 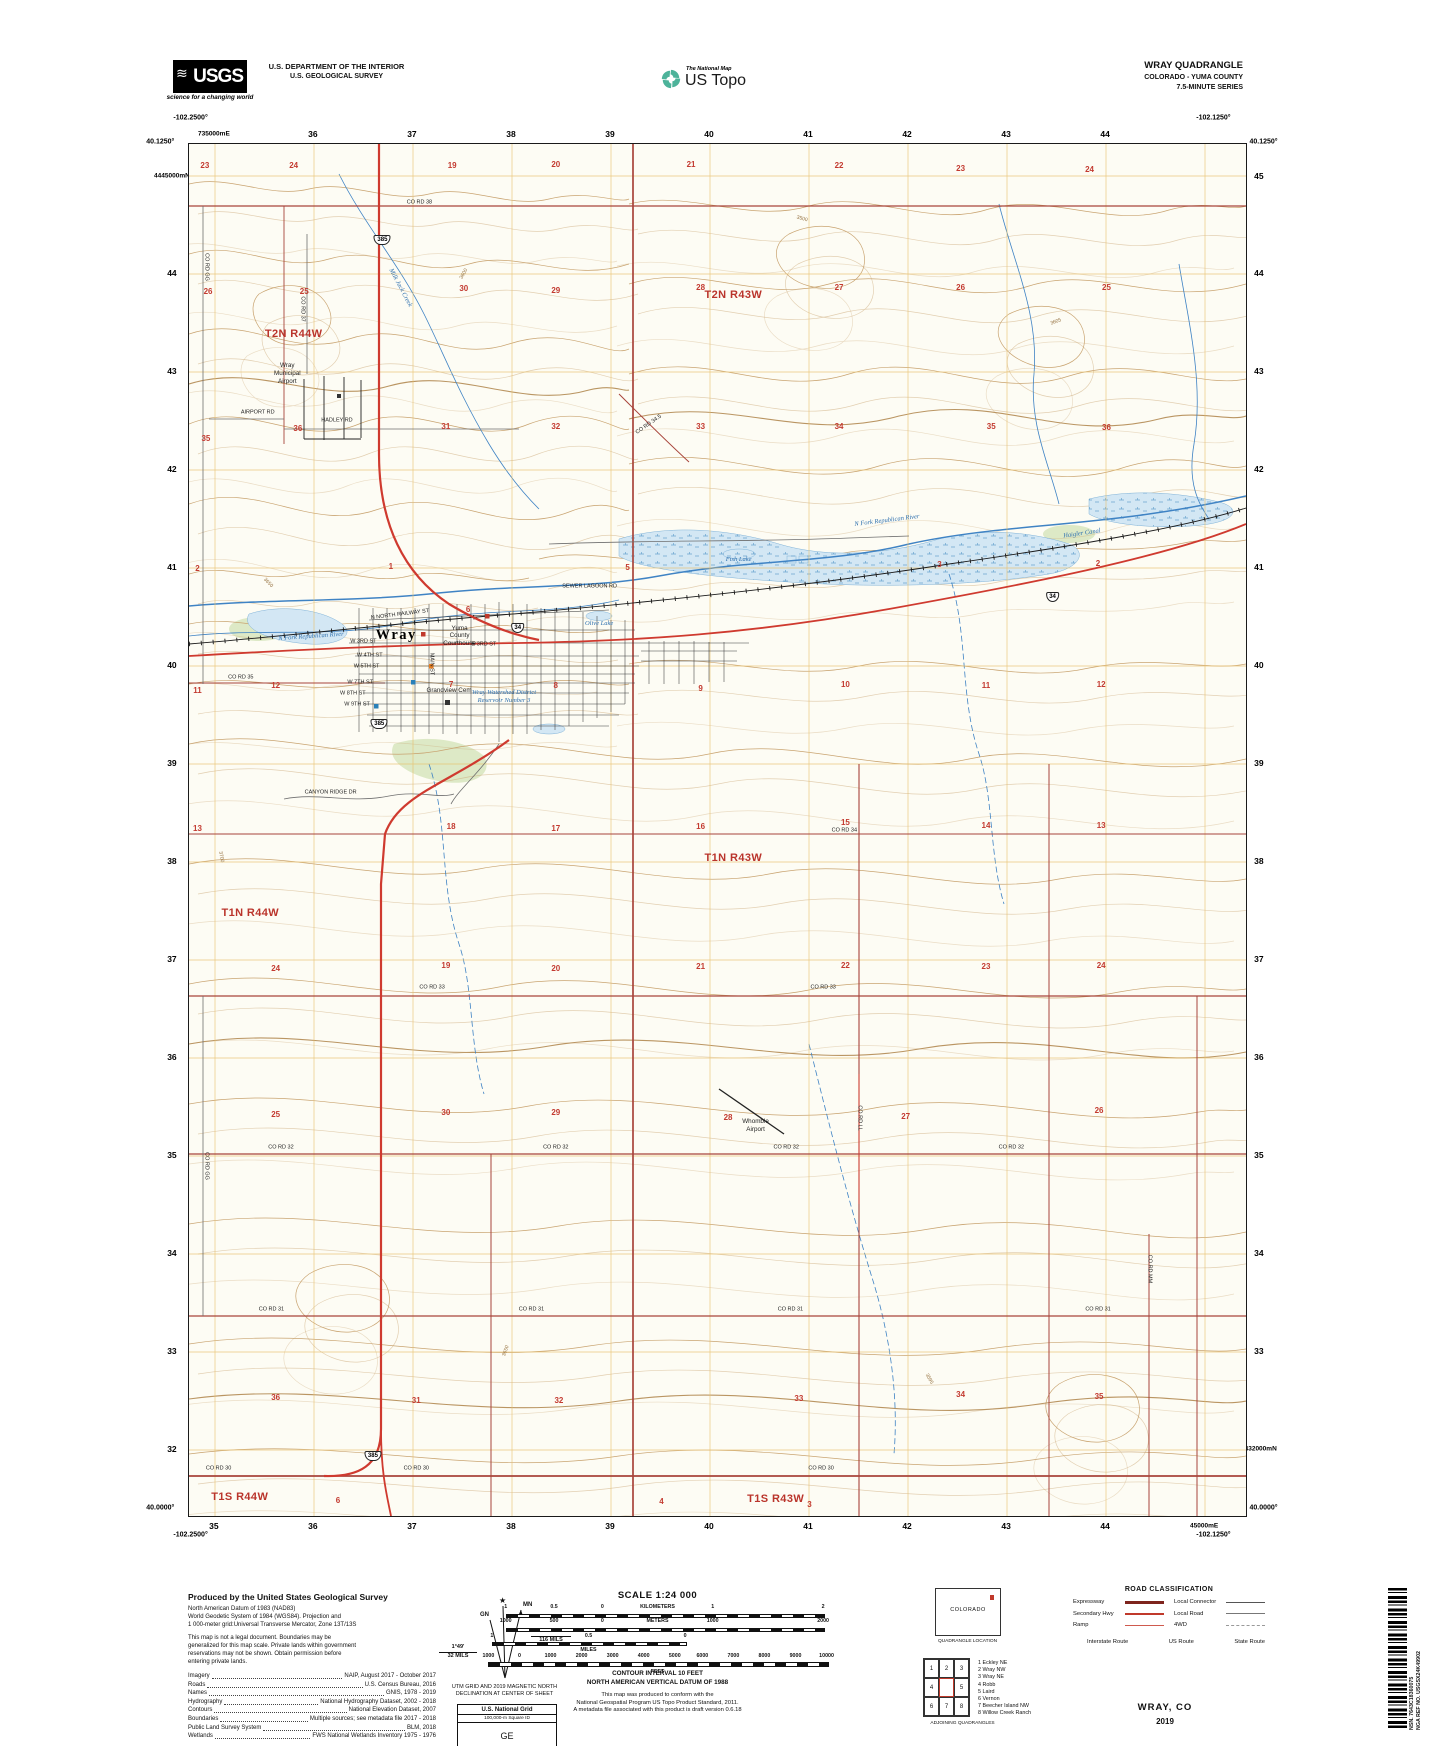 I want to click on route-shield-icon, so click(x=1078, y=1641).